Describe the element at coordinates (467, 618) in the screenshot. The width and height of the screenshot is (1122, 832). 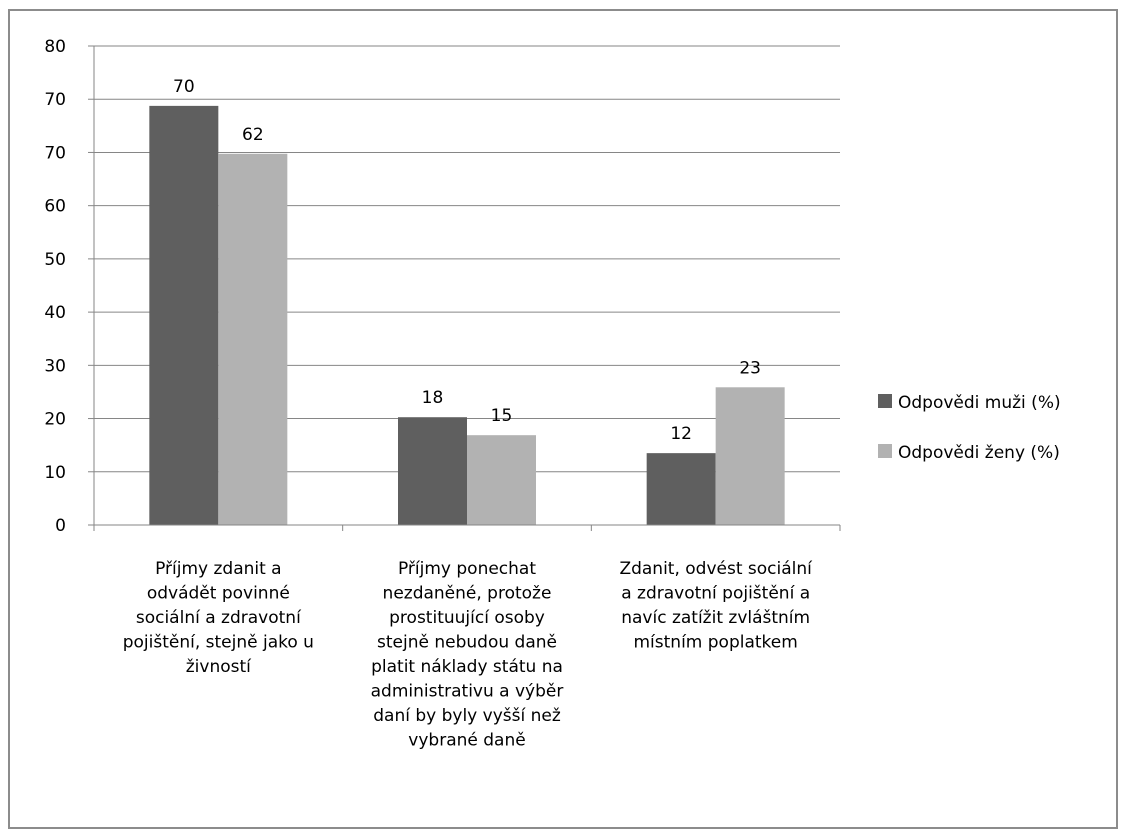
I see `category-label-line: prostituující osoby` at that location.